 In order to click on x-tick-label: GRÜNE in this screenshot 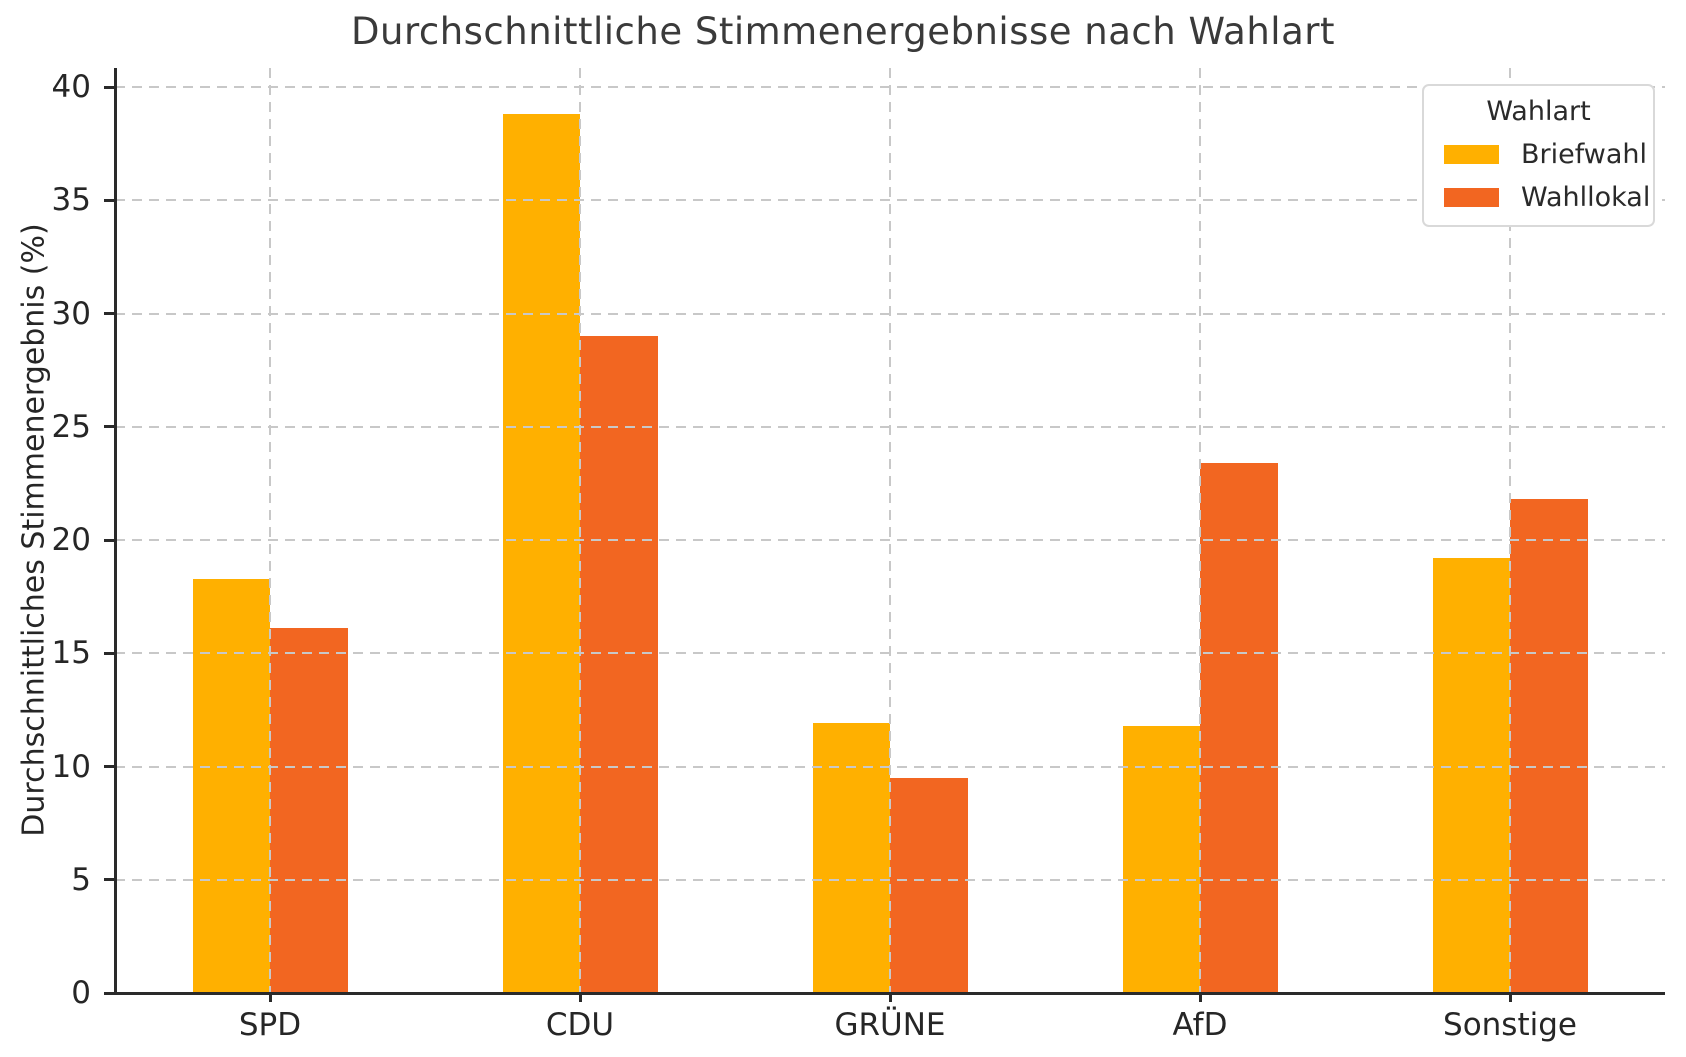, I will do `click(890, 1025)`.